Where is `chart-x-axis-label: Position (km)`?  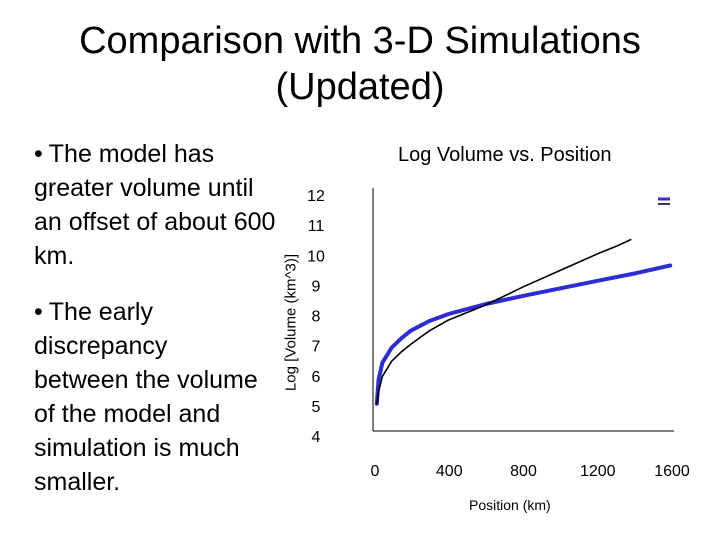
chart-x-axis-label: Position (km) is located at coordinates (510, 505).